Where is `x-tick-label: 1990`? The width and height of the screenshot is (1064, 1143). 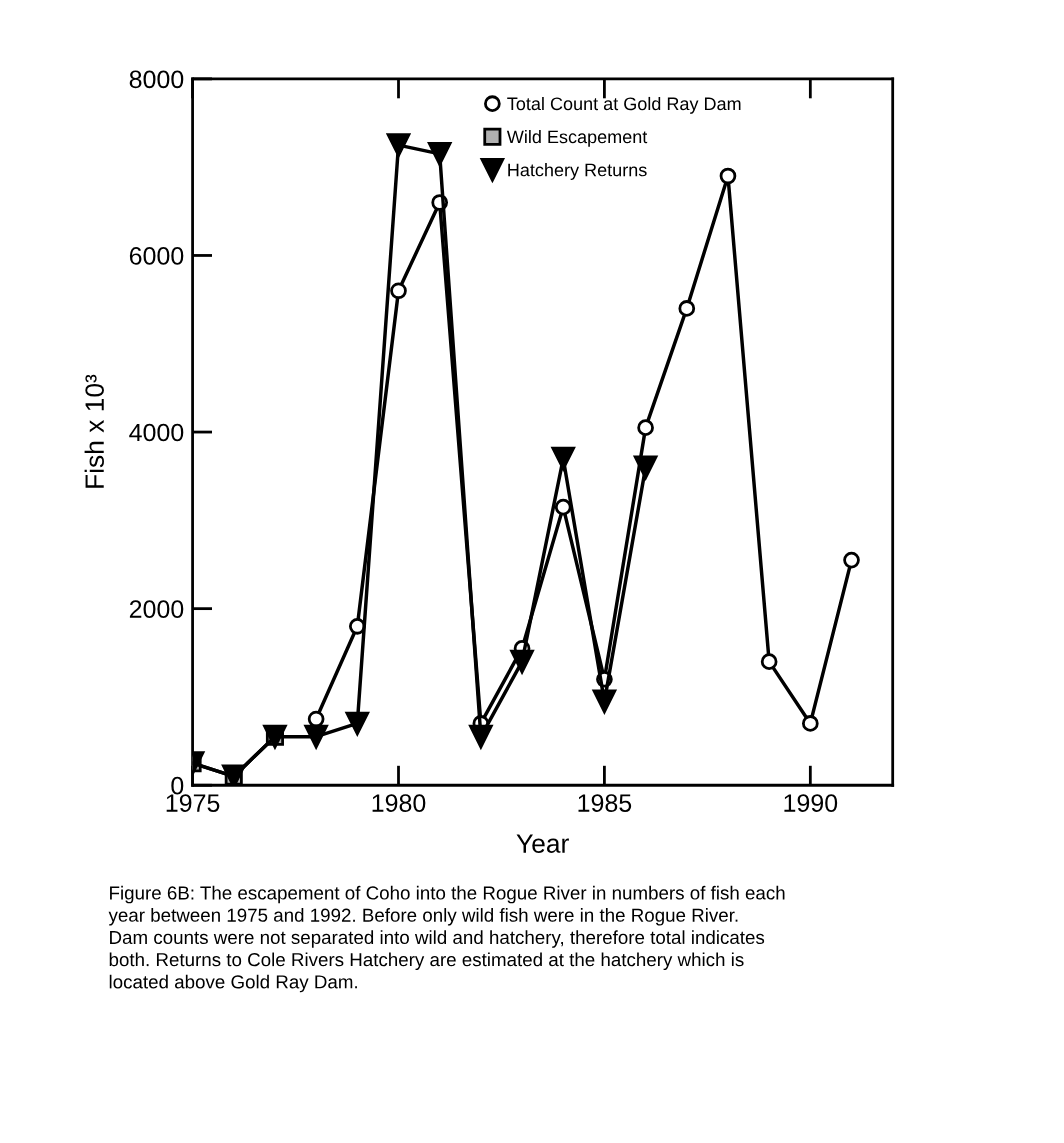 x-tick-label: 1990 is located at coordinates (811, 803).